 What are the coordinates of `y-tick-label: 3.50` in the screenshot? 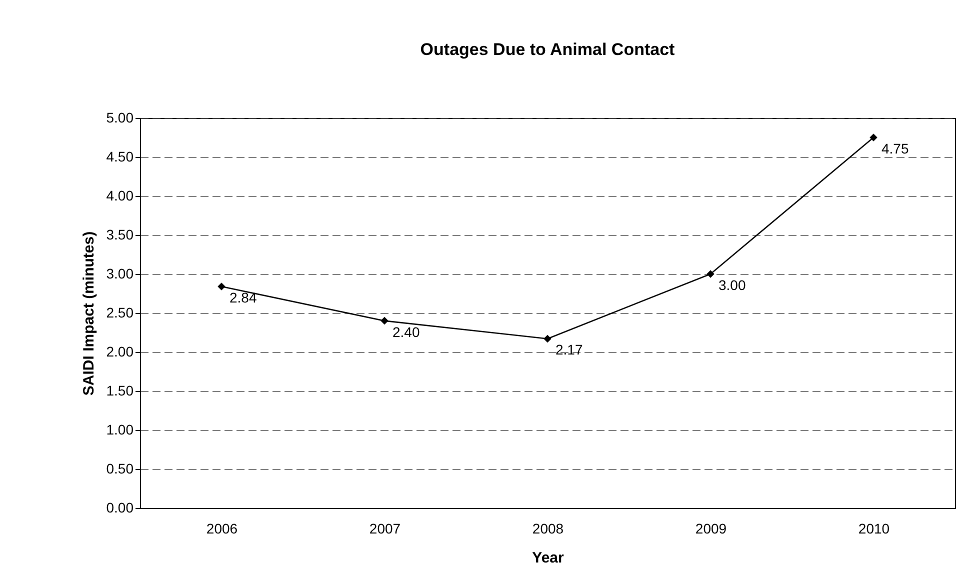 It's located at (120, 234).